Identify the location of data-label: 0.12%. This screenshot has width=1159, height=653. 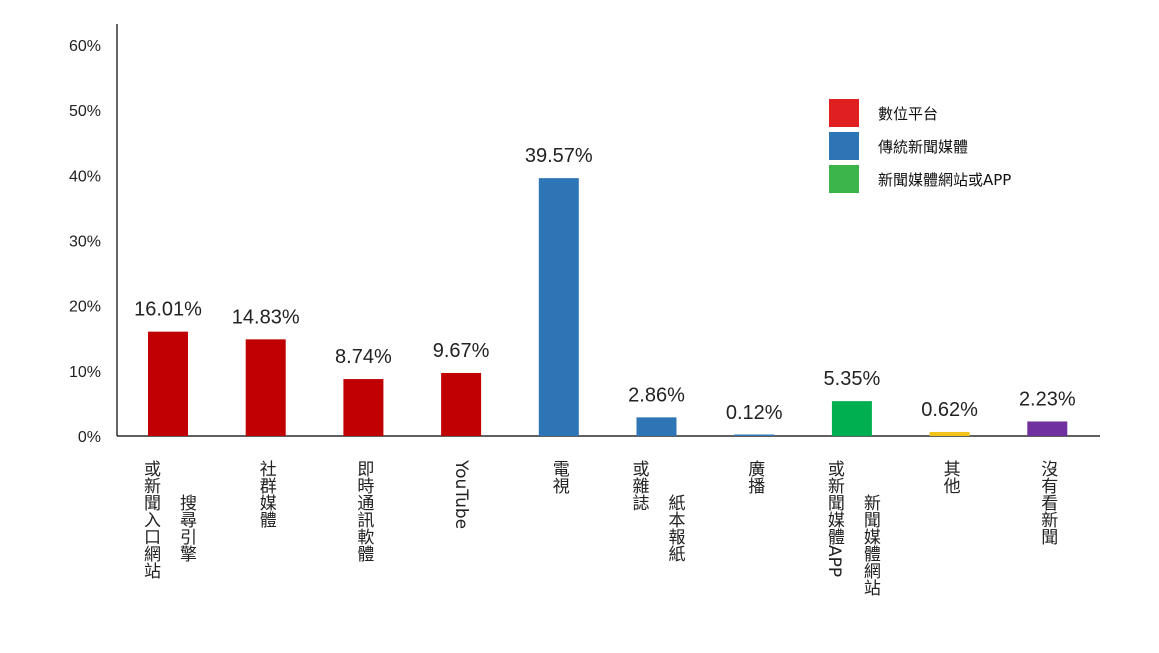
(754, 413).